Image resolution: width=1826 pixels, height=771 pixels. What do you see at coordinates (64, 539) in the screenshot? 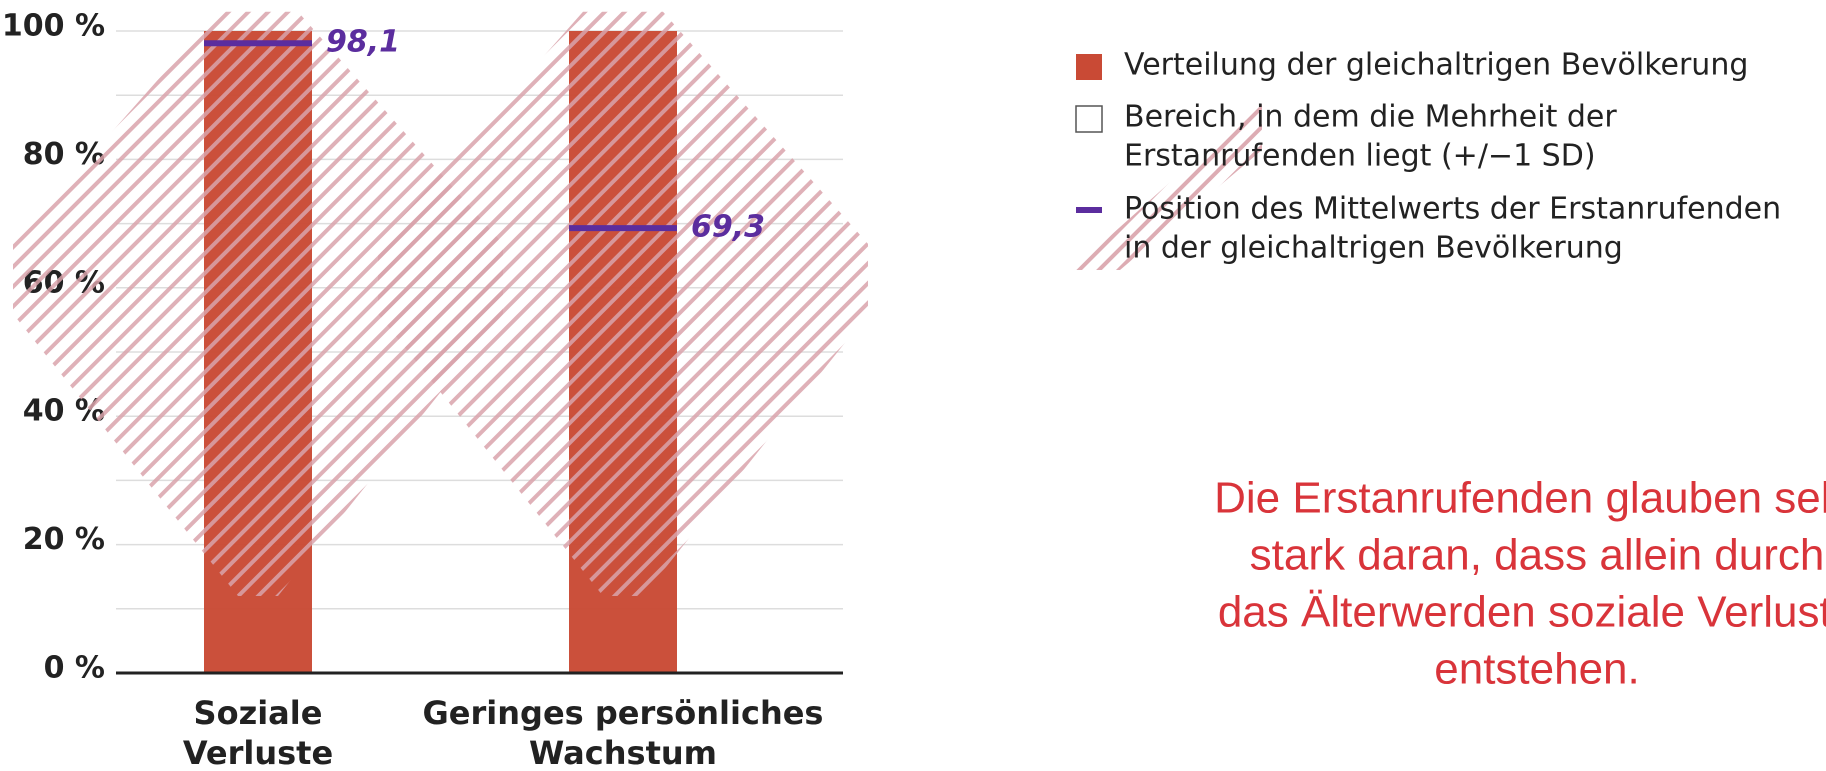
I see `y-tick-label: 20 %` at bounding box center [64, 539].